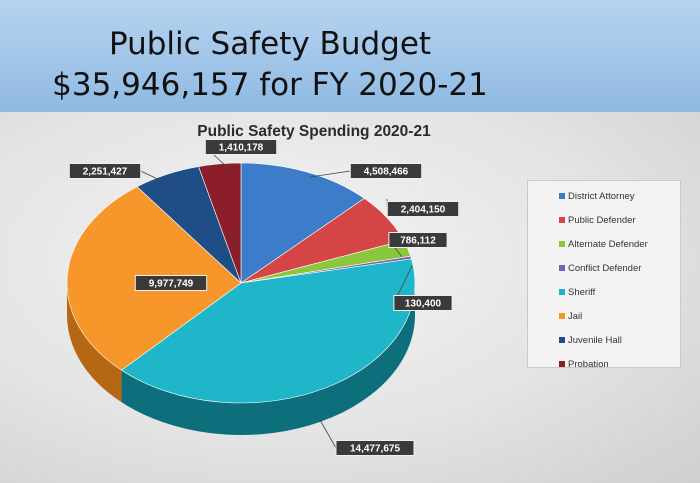 The width and height of the screenshot is (700, 483). What do you see at coordinates (575, 316) in the screenshot?
I see `legend-label: Jail` at bounding box center [575, 316].